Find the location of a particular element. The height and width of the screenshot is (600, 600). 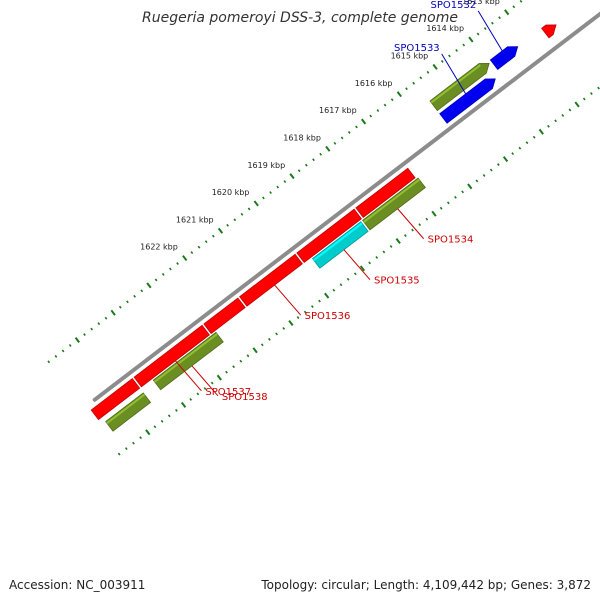

gene-label: SPO1538 is located at coordinates (245, 397).